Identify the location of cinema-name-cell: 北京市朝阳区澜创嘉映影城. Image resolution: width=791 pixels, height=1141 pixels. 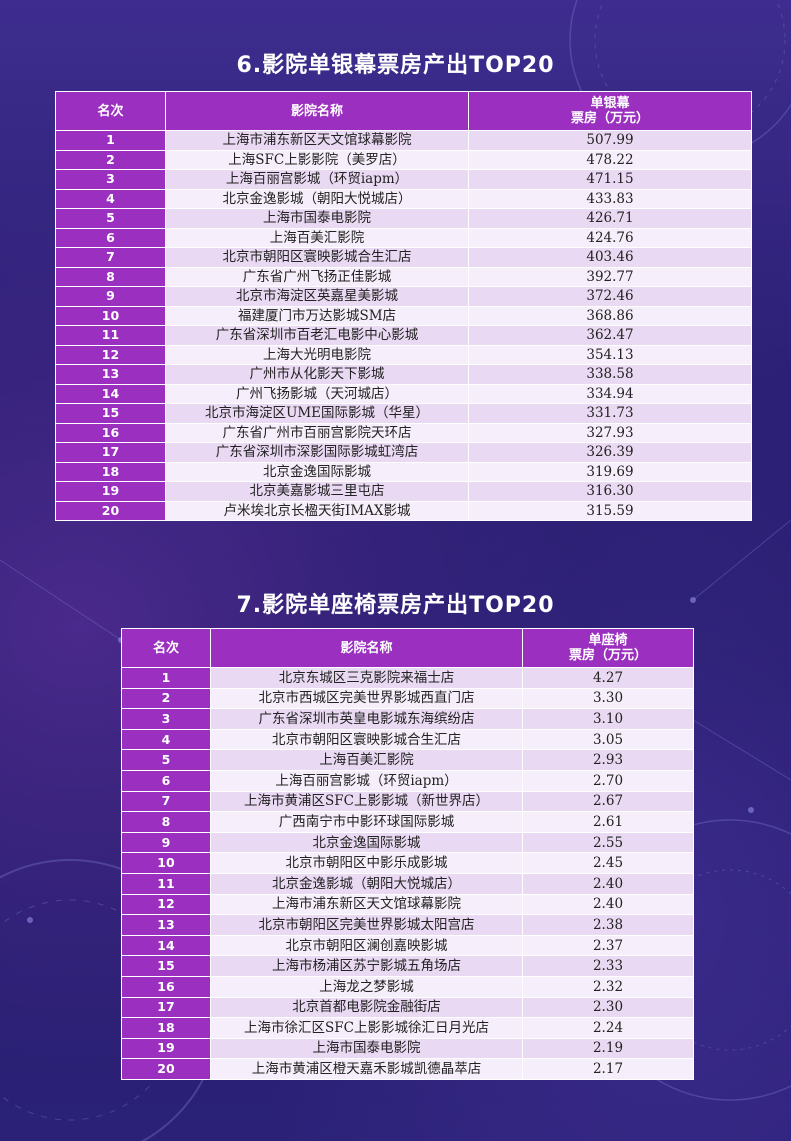
(366, 945).